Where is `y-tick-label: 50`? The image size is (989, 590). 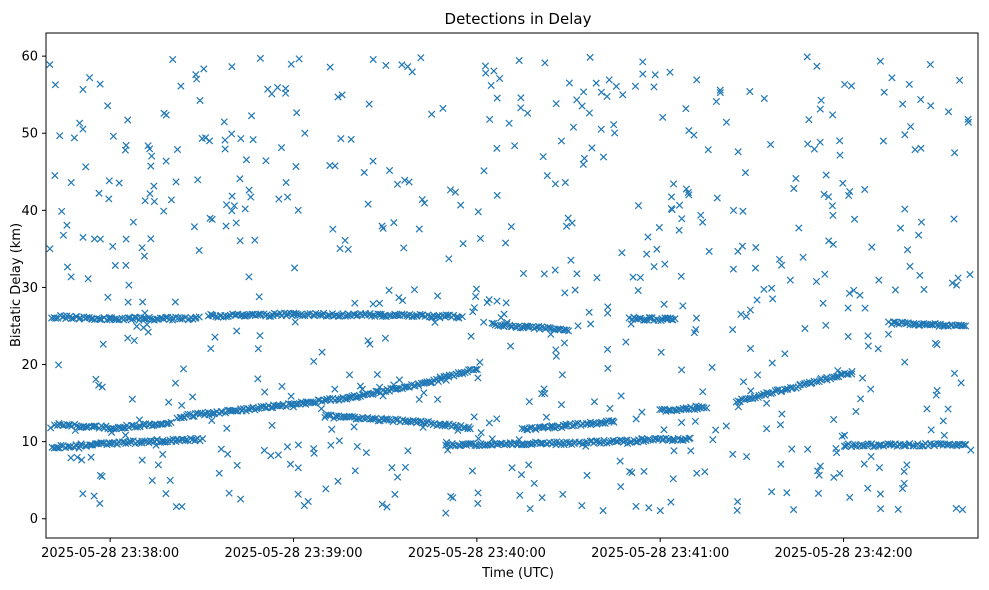
y-tick-label: 50 is located at coordinates (29, 134).